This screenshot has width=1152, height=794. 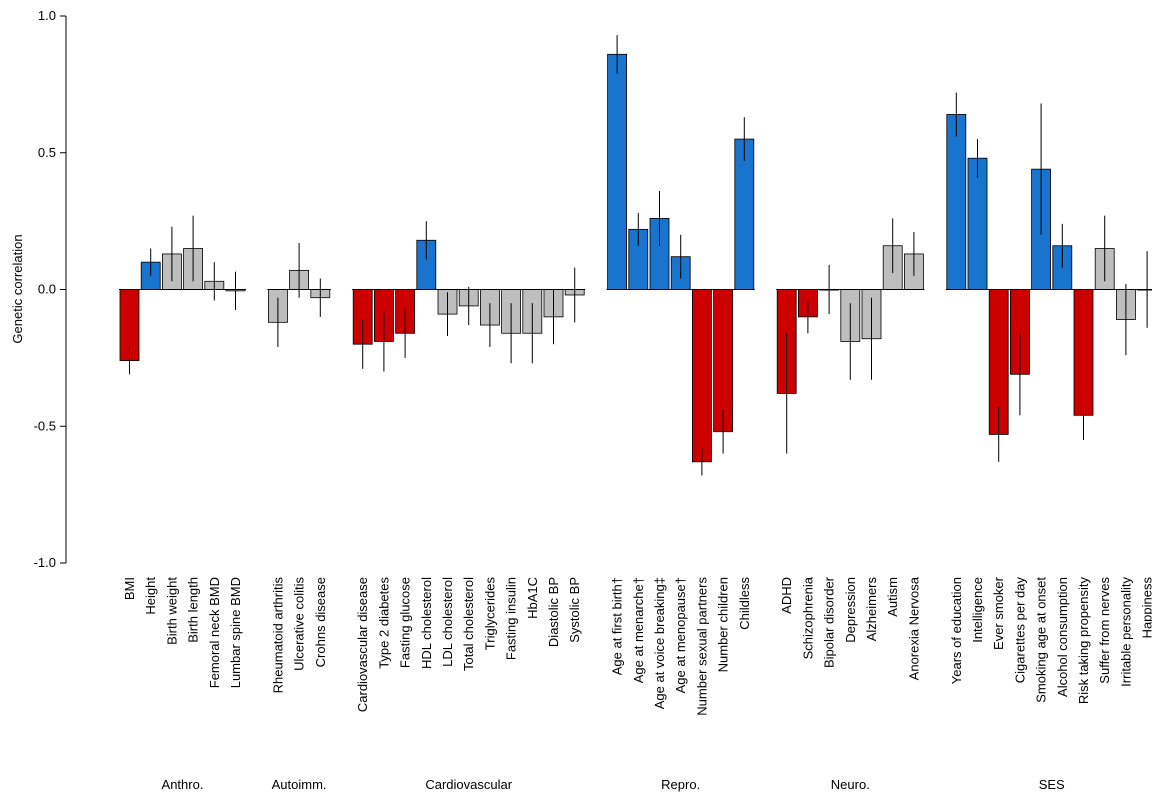 I want to click on x-tick-label: Irritable personality, so click(x=1125, y=632).